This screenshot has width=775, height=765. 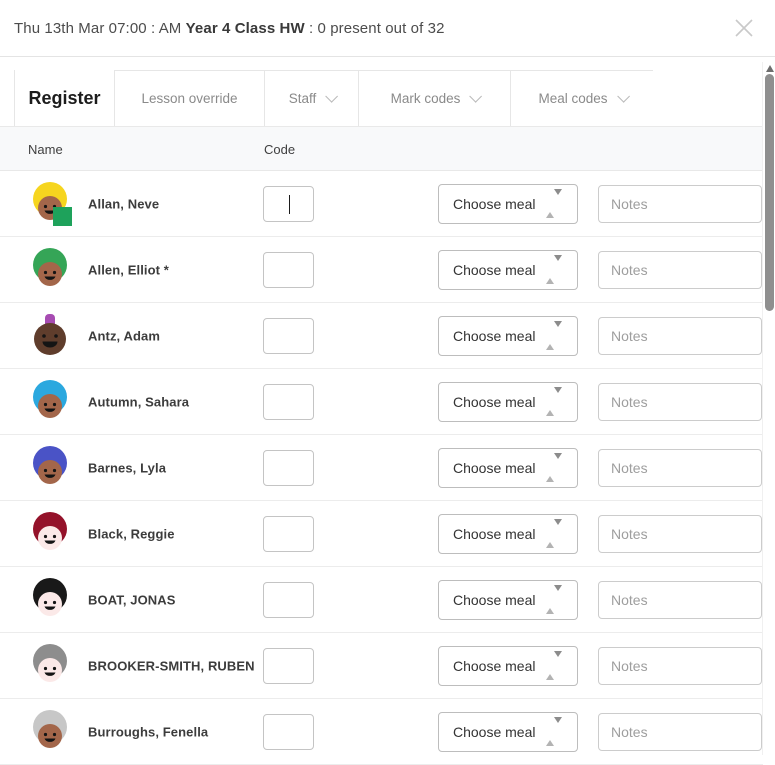 I want to click on student-name: Allen, Elliot *, so click(x=128, y=269).